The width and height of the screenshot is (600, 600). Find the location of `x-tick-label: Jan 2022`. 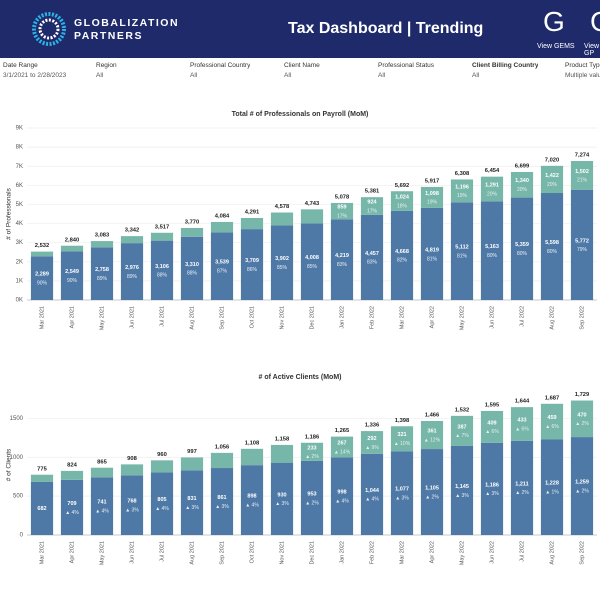

x-tick-label: Jan 2022 is located at coordinates (342, 552).